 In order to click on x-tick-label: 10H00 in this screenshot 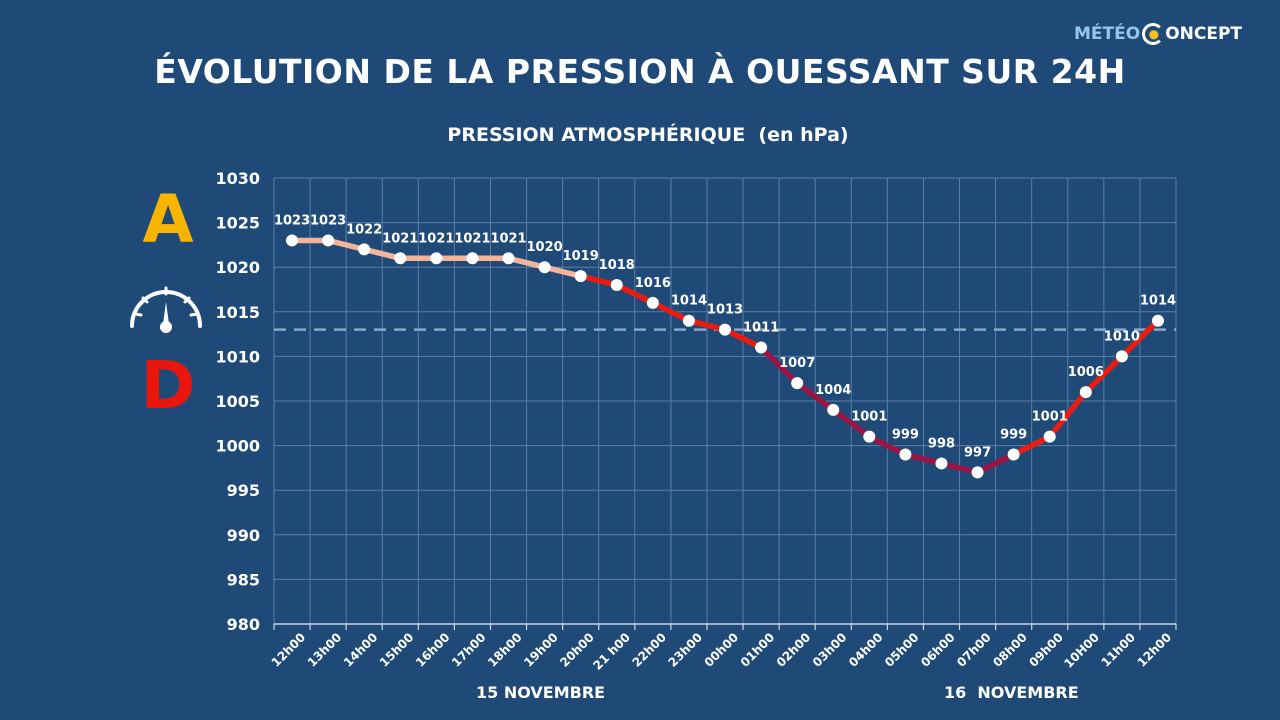, I will do `click(1081, 650)`.